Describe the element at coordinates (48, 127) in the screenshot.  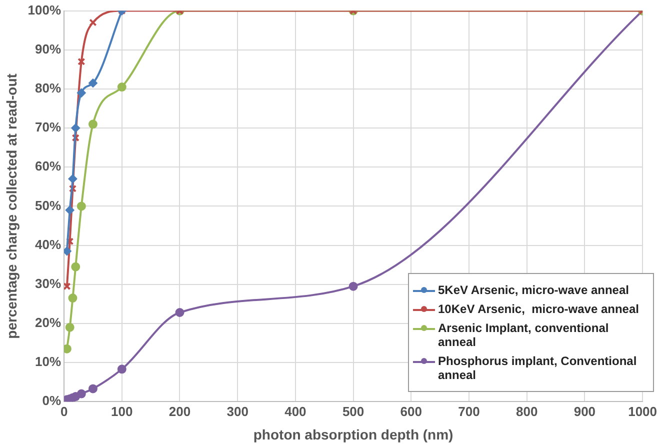
I see `y-tick-label: 70%` at that location.